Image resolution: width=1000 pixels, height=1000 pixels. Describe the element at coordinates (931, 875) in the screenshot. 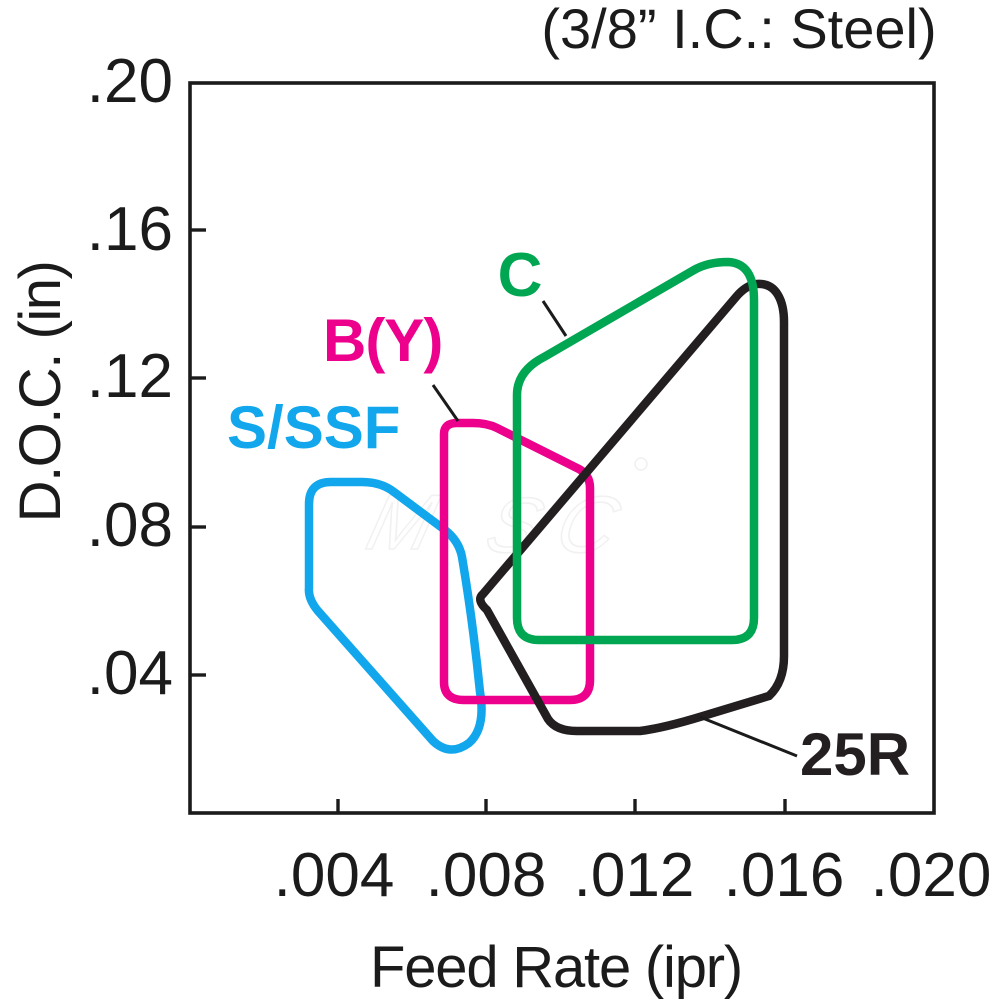

I see `svg-text: .020` at that location.